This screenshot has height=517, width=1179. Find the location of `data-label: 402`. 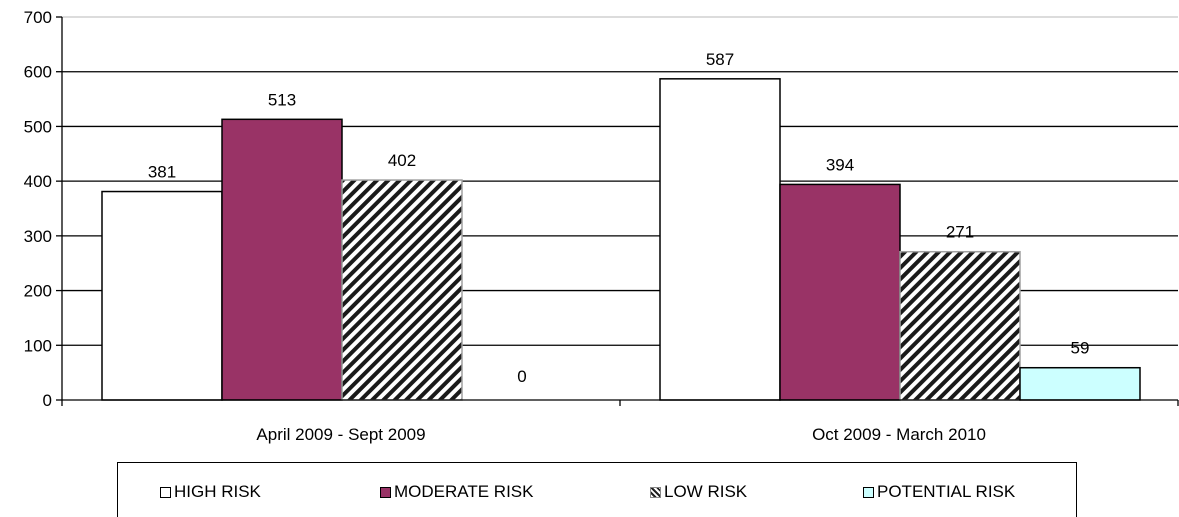

data-label: 402 is located at coordinates (402, 160).